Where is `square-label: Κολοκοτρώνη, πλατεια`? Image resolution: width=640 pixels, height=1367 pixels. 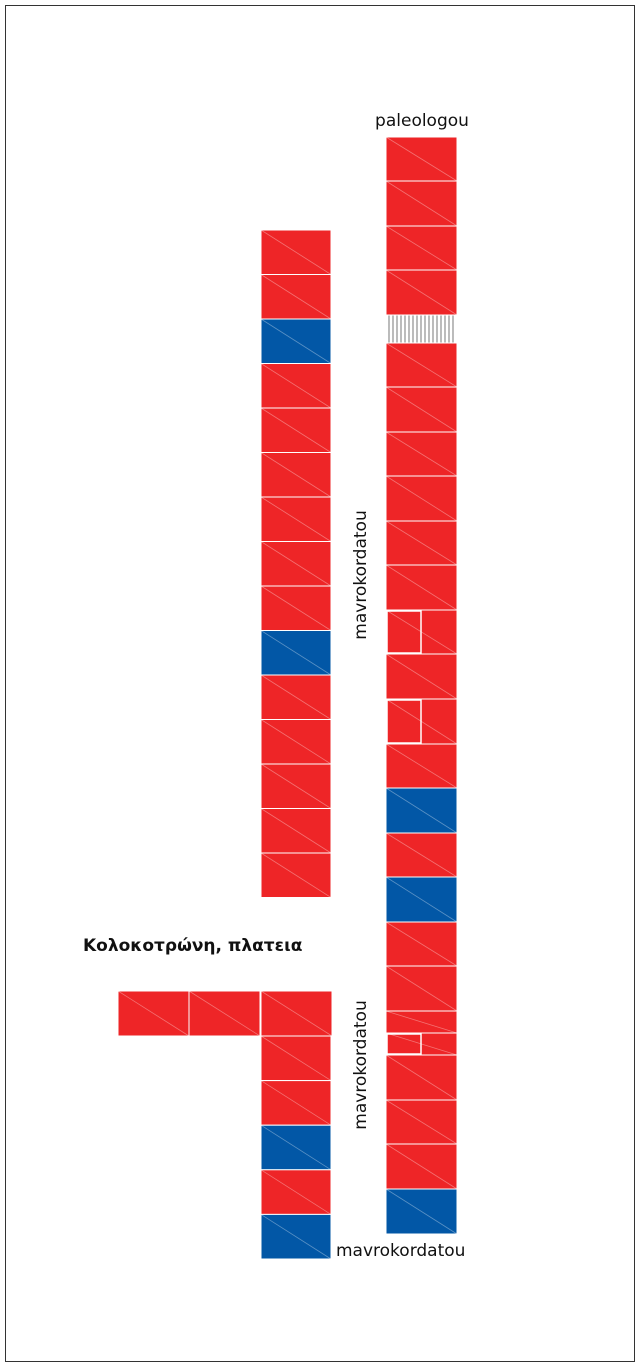
square-label: Κολοκοτρώνη, πλατεια is located at coordinates (192, 946).